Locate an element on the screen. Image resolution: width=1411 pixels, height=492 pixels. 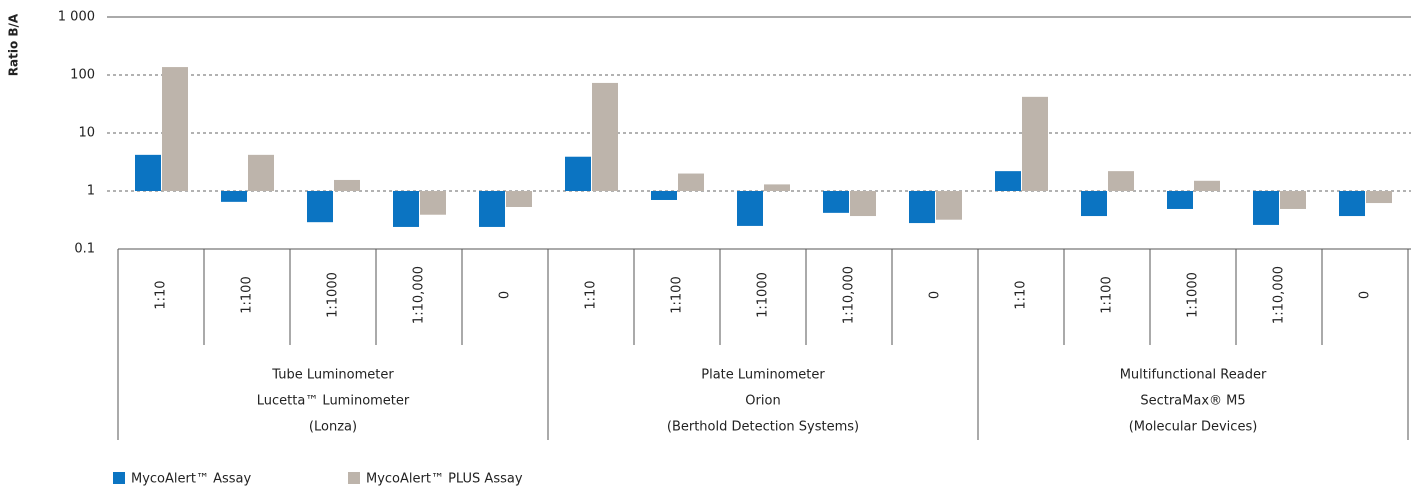
group-label: Lucetta™ Luminometer is located at coordinates (333, 401).